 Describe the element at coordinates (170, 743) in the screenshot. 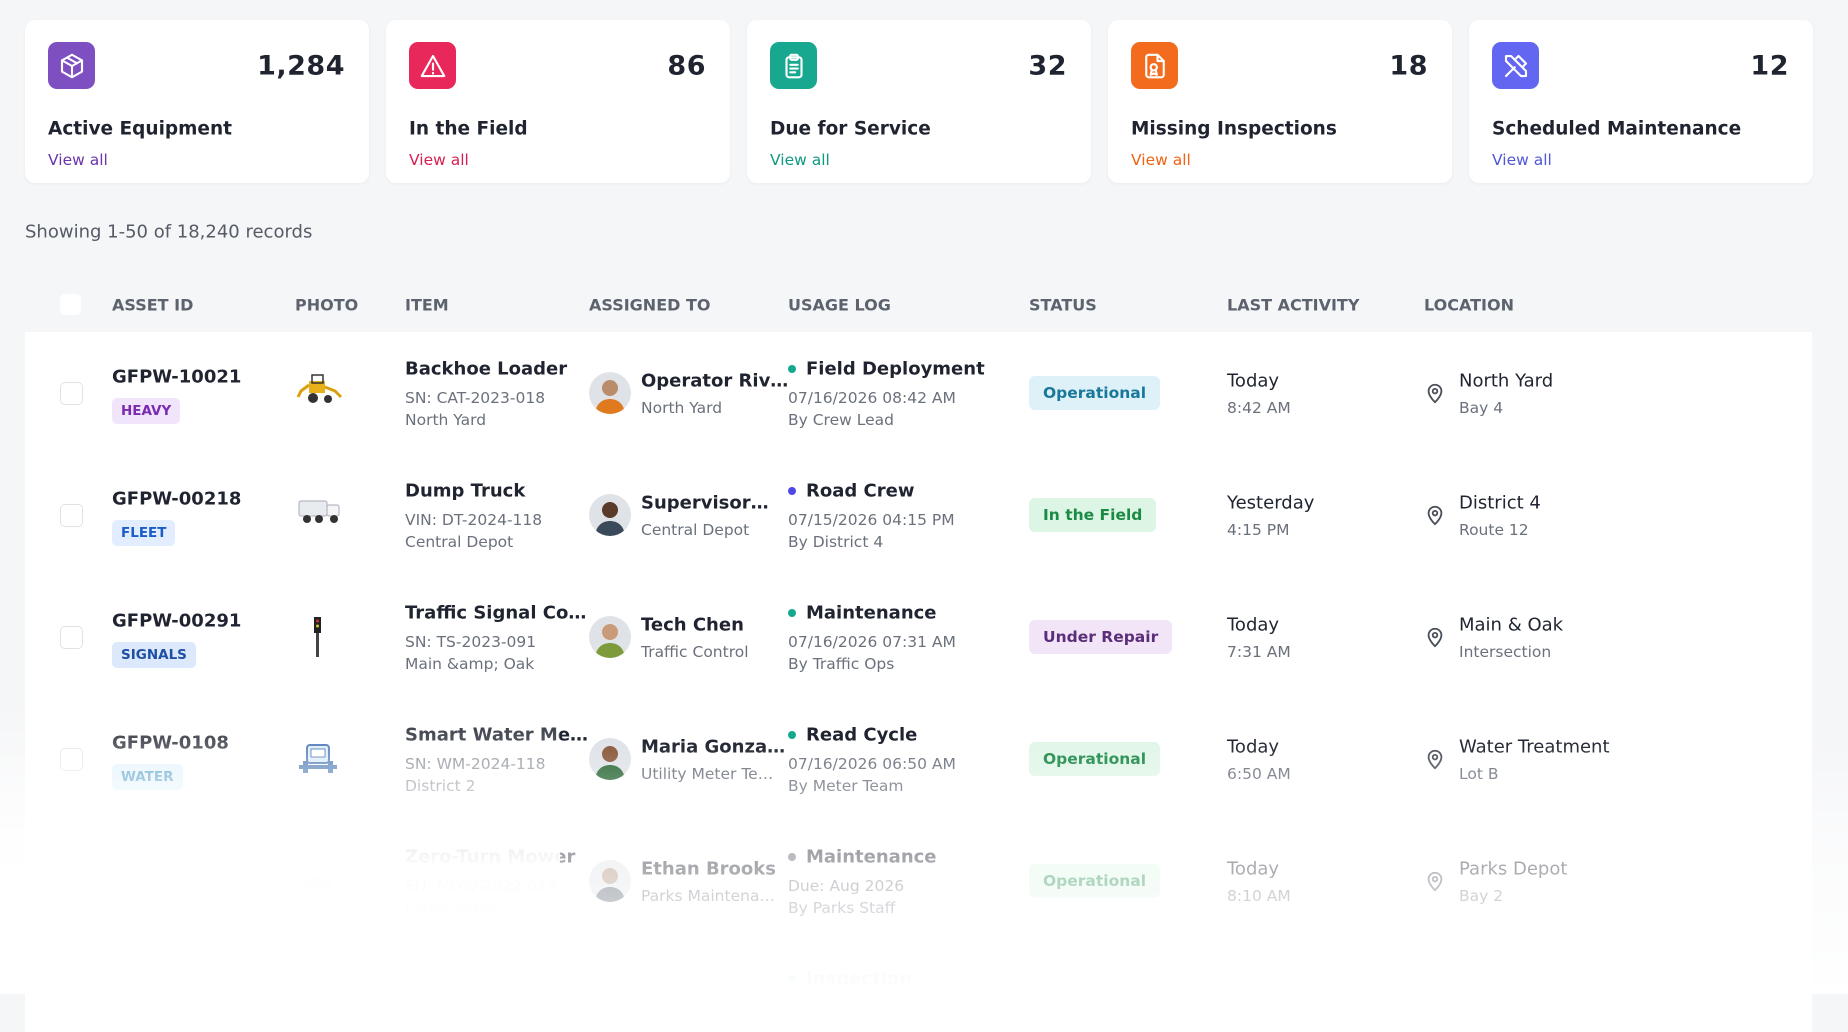

I see `asset-id: GFPW-0108` at that location.